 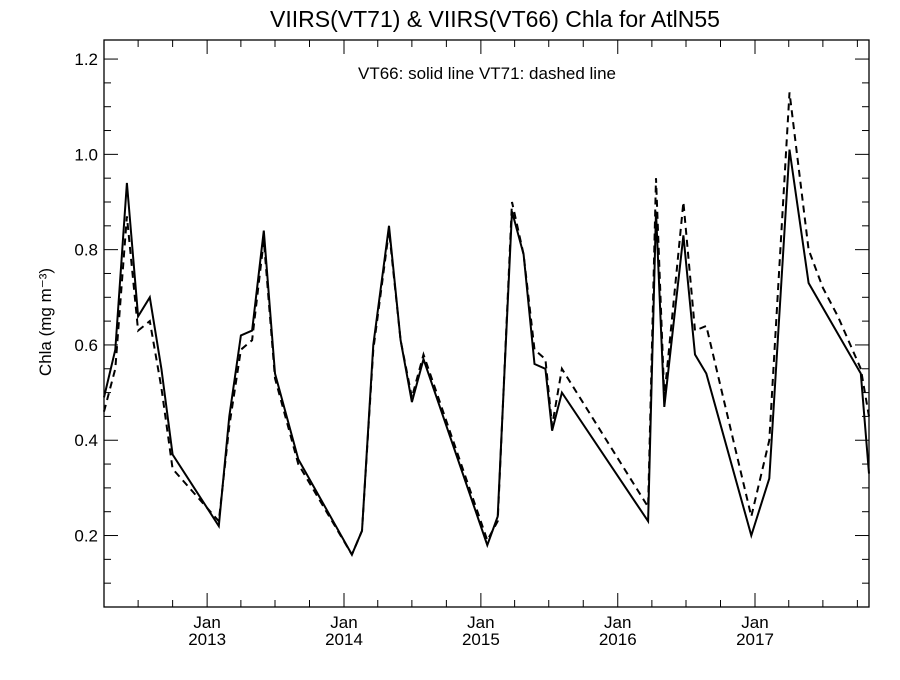 I want to click on legend-annotation: VT66: solid line VT71: dashed line, so click(x=487, y=73).